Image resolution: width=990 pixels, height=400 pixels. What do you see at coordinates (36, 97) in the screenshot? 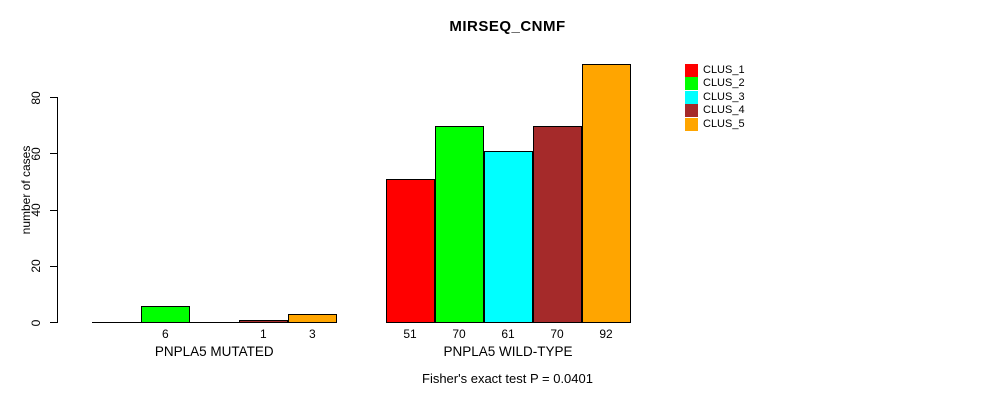
I see `y-tick-label: 80` at bounding box center [36, 97].